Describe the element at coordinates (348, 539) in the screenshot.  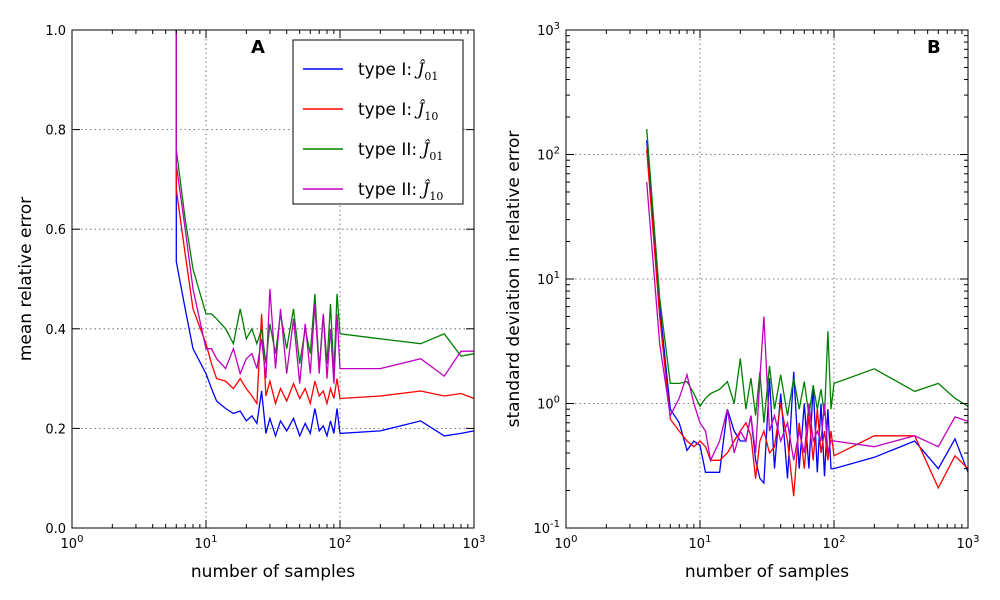
I see `panel-a-x-tick-label-exponent: 2` at that location.